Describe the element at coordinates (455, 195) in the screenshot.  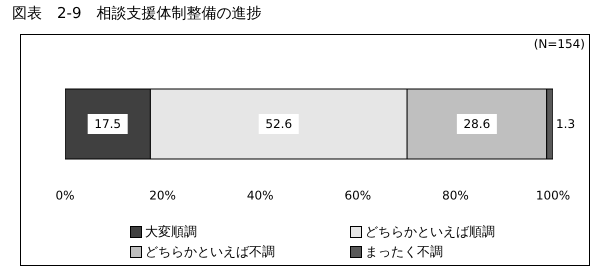
I see `x-tick-label: 80%` at that location.